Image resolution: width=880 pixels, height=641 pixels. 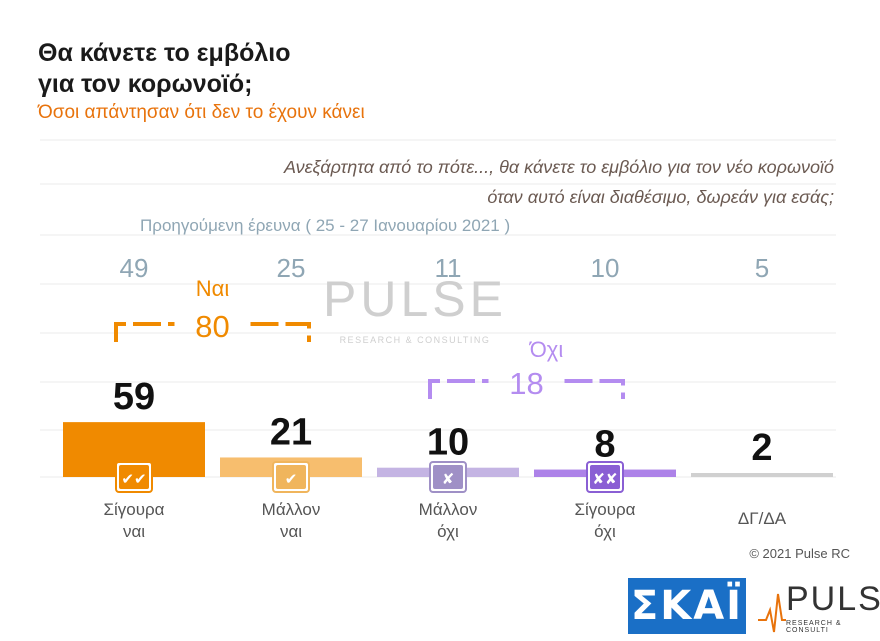 I want to click on category-label-3-0: Σίγουρα, so click(x=604, y=509).